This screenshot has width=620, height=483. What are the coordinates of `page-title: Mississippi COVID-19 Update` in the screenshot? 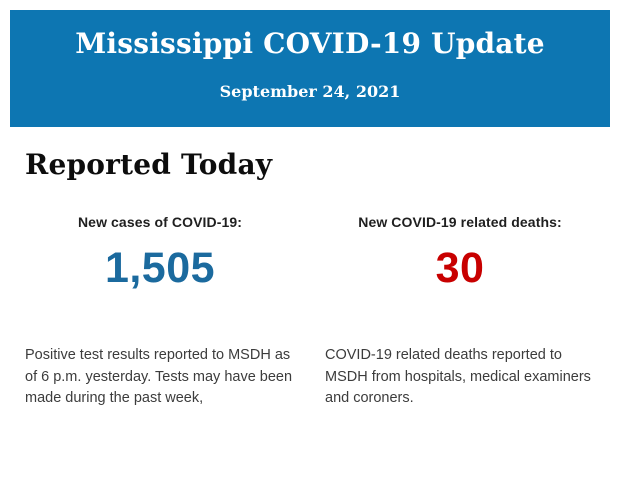 It's located at (310, 43).